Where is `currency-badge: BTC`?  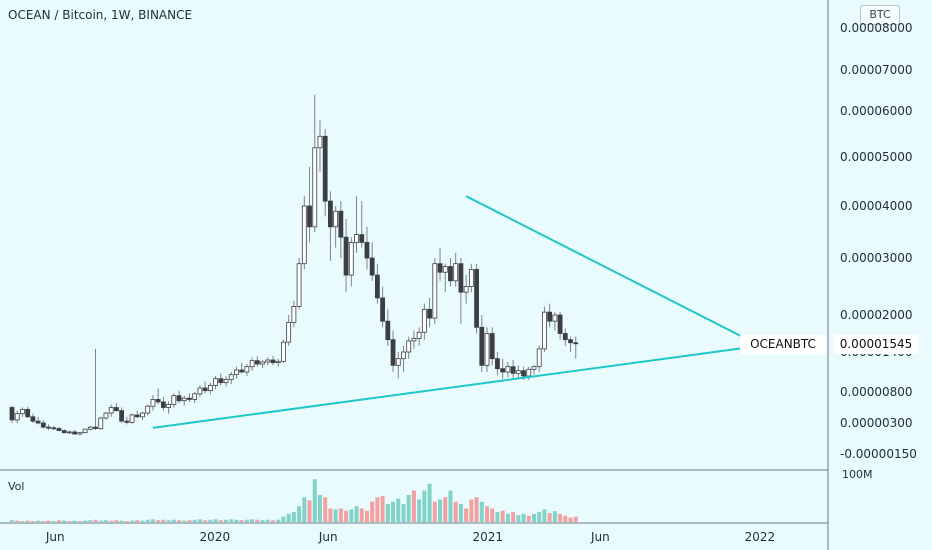
currency-badge: BTC is located at coordinates (880, 15).